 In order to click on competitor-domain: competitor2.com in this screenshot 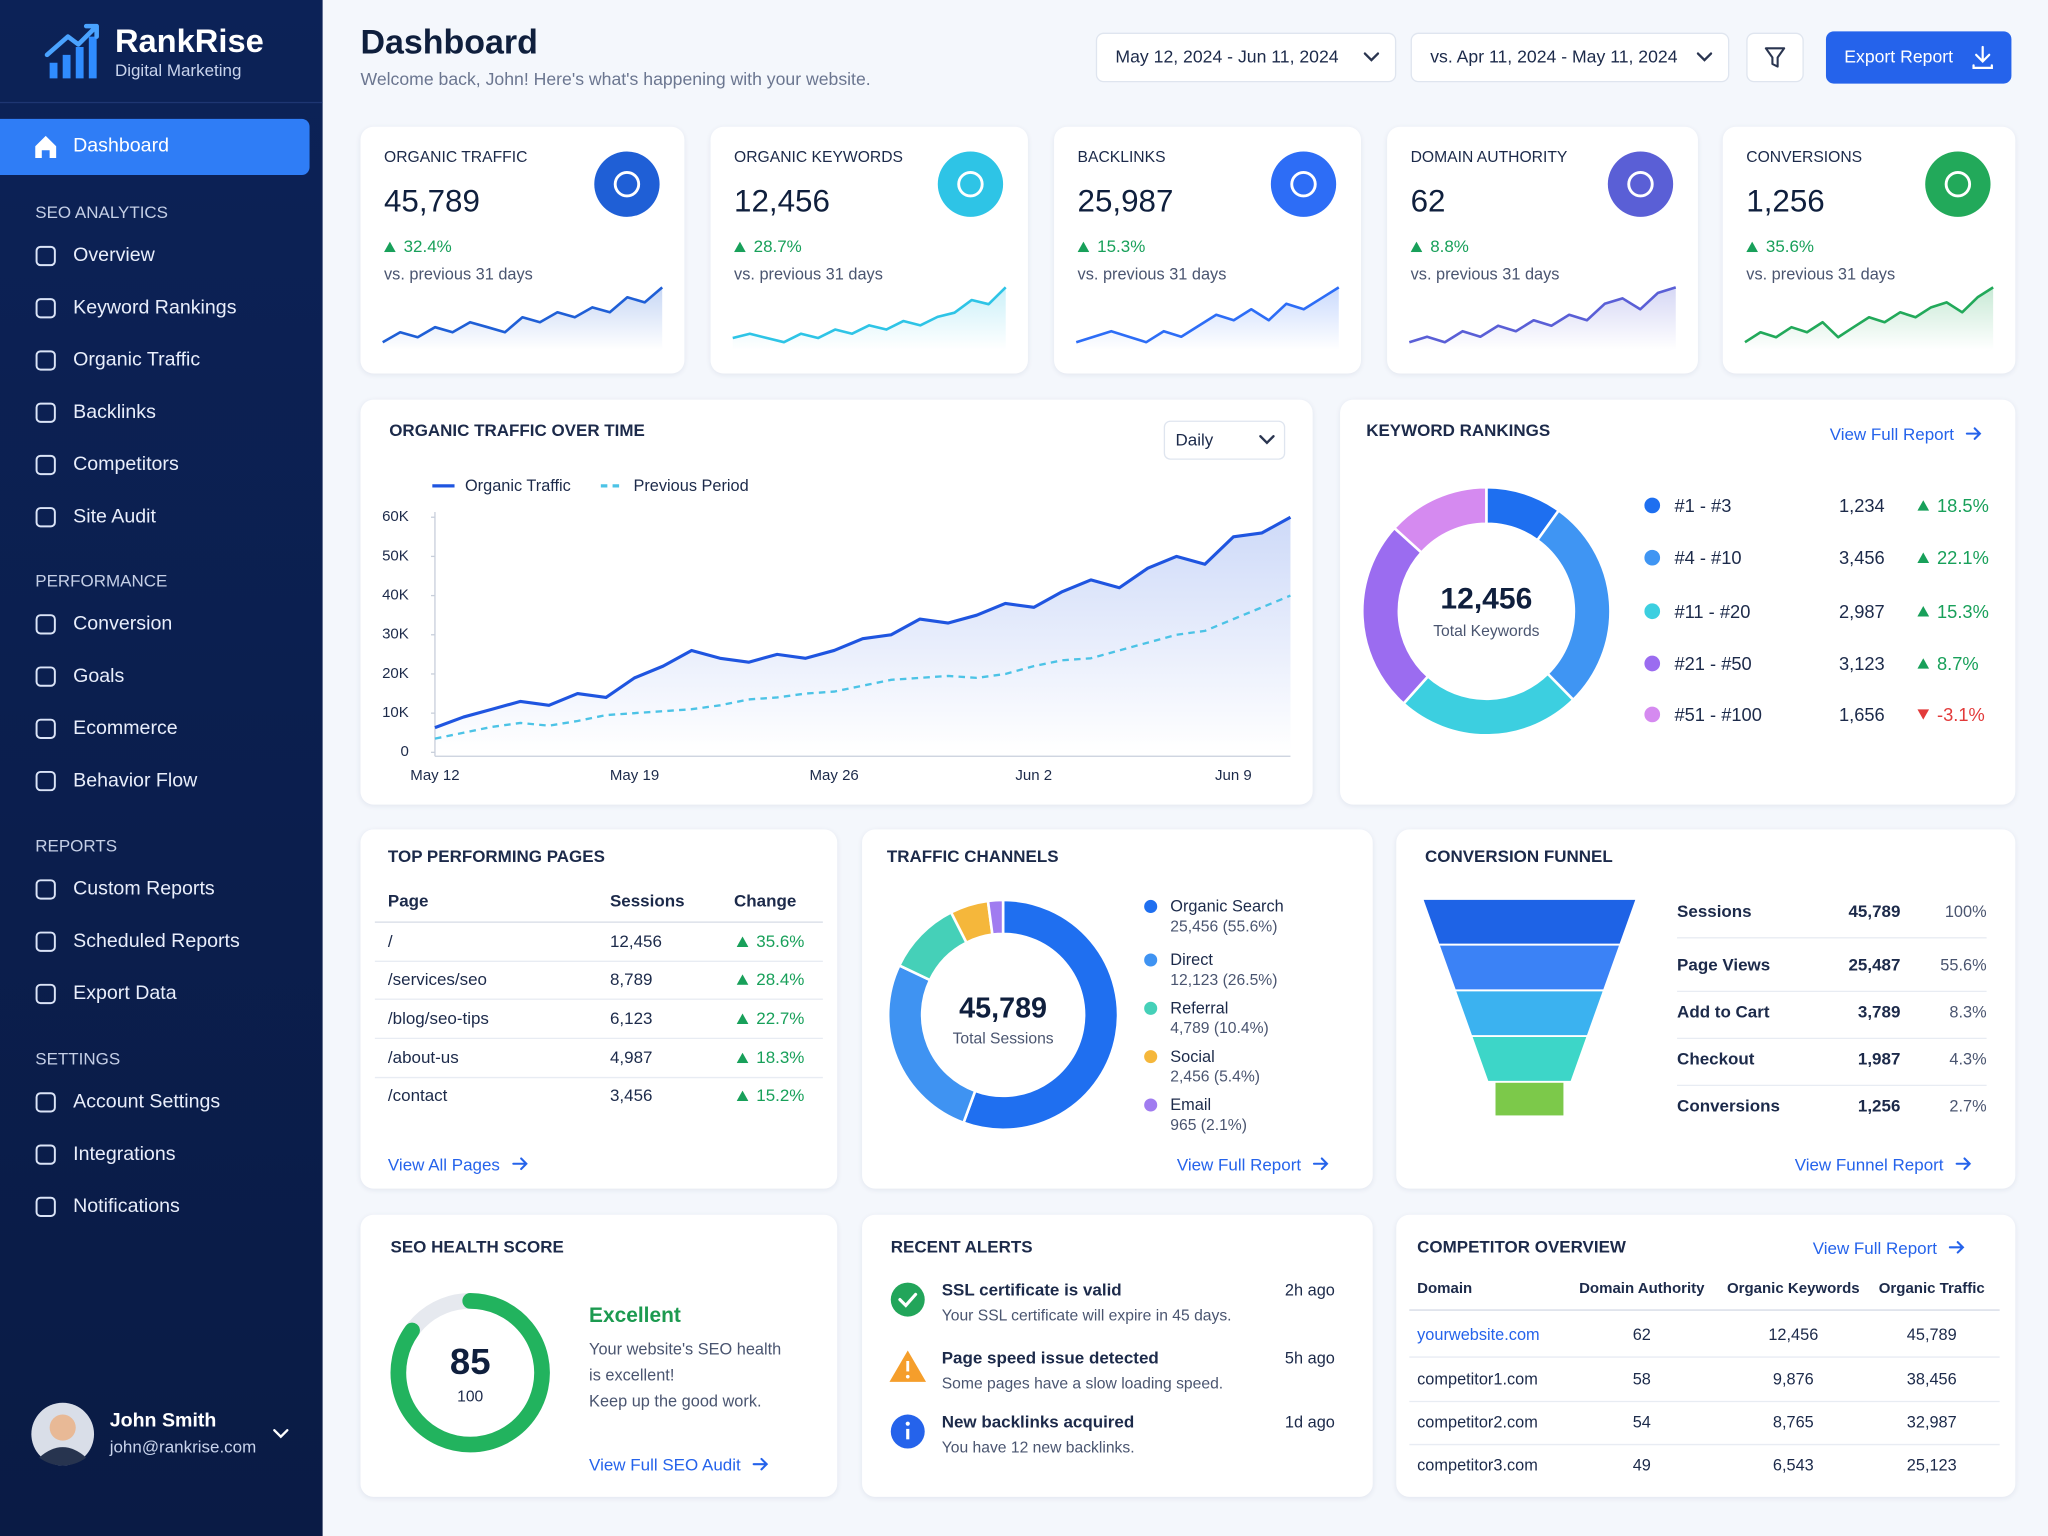, I will do `click(1477, 1422)`.